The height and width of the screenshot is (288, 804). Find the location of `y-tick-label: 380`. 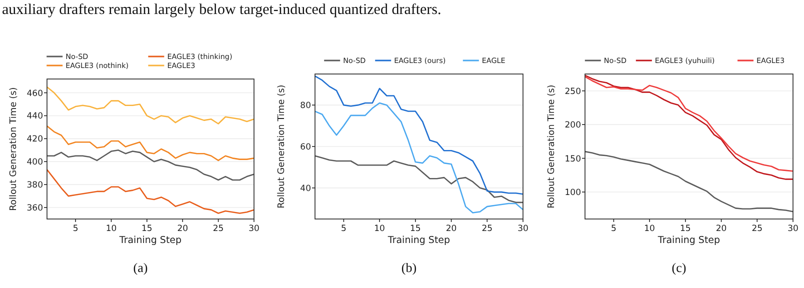

y-tick-label: 380 is located at coordinates (34, 185).